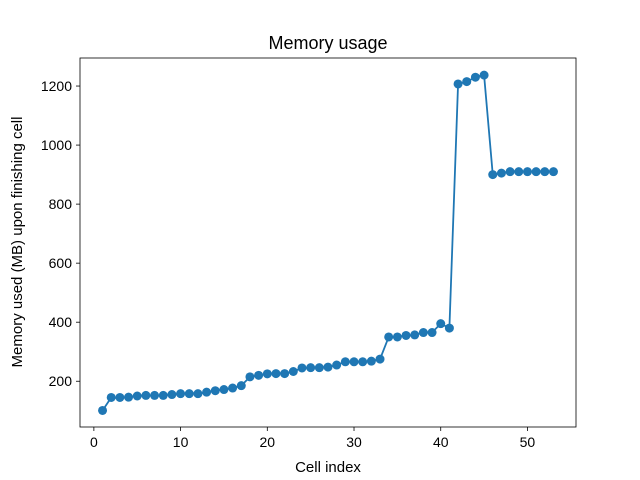 The height and width of the screenshot is (480, 640). Describe the element at coordinates (61, 263) in the screenshot. I see `y-tick-label: 600` at that location.